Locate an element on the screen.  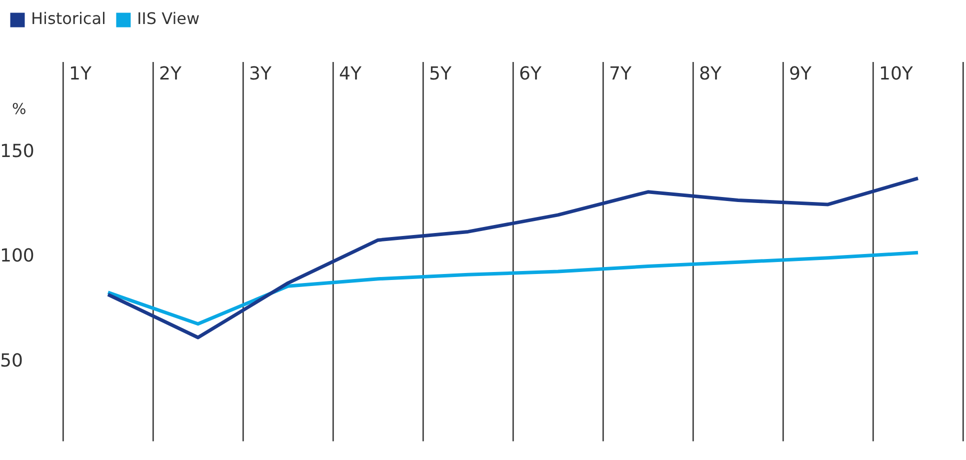
x-tick-label: 4Y is located at coordinates (350, 74).